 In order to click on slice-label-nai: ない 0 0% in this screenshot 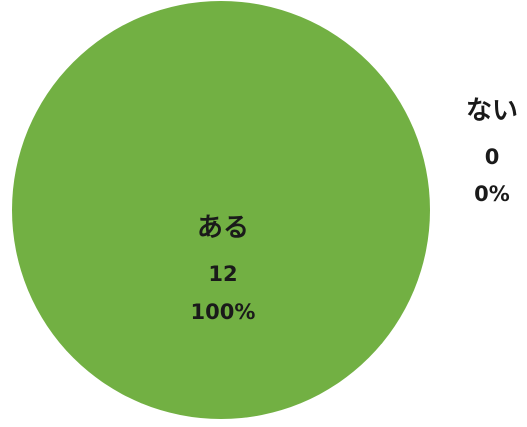, I will do `click(492, 151)`.